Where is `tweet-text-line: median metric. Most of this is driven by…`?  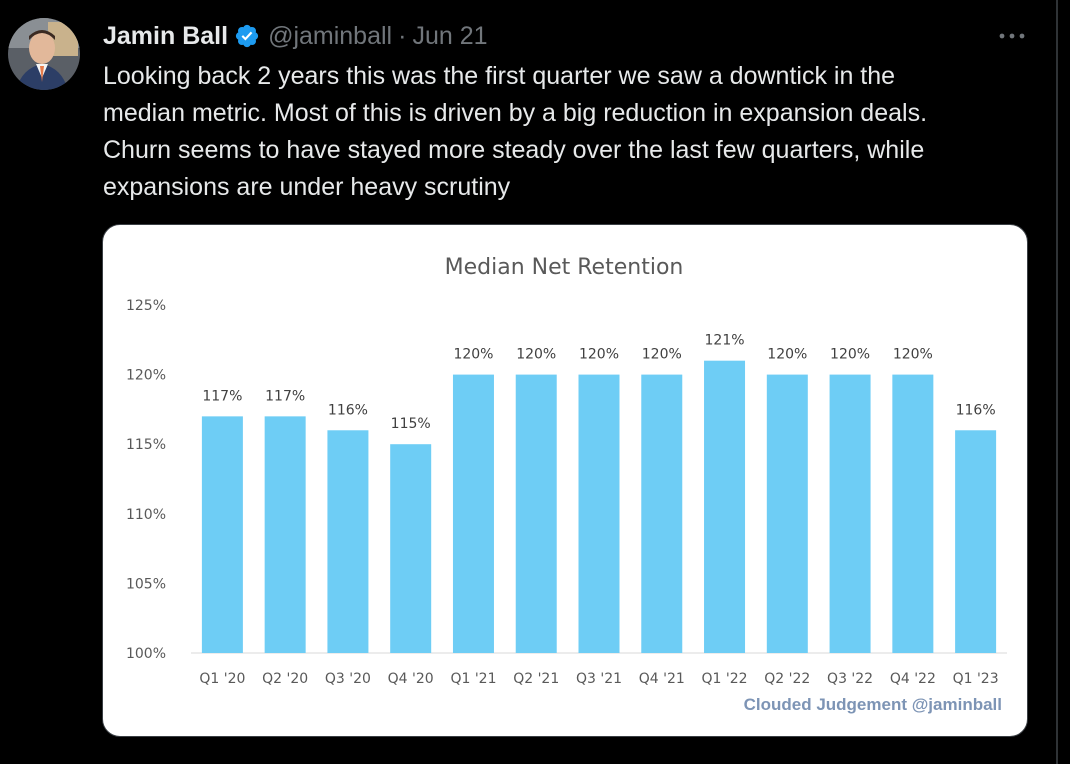 tweet-text-line: median metric. Most of this is driven by… is located at coordinates (515, 113).